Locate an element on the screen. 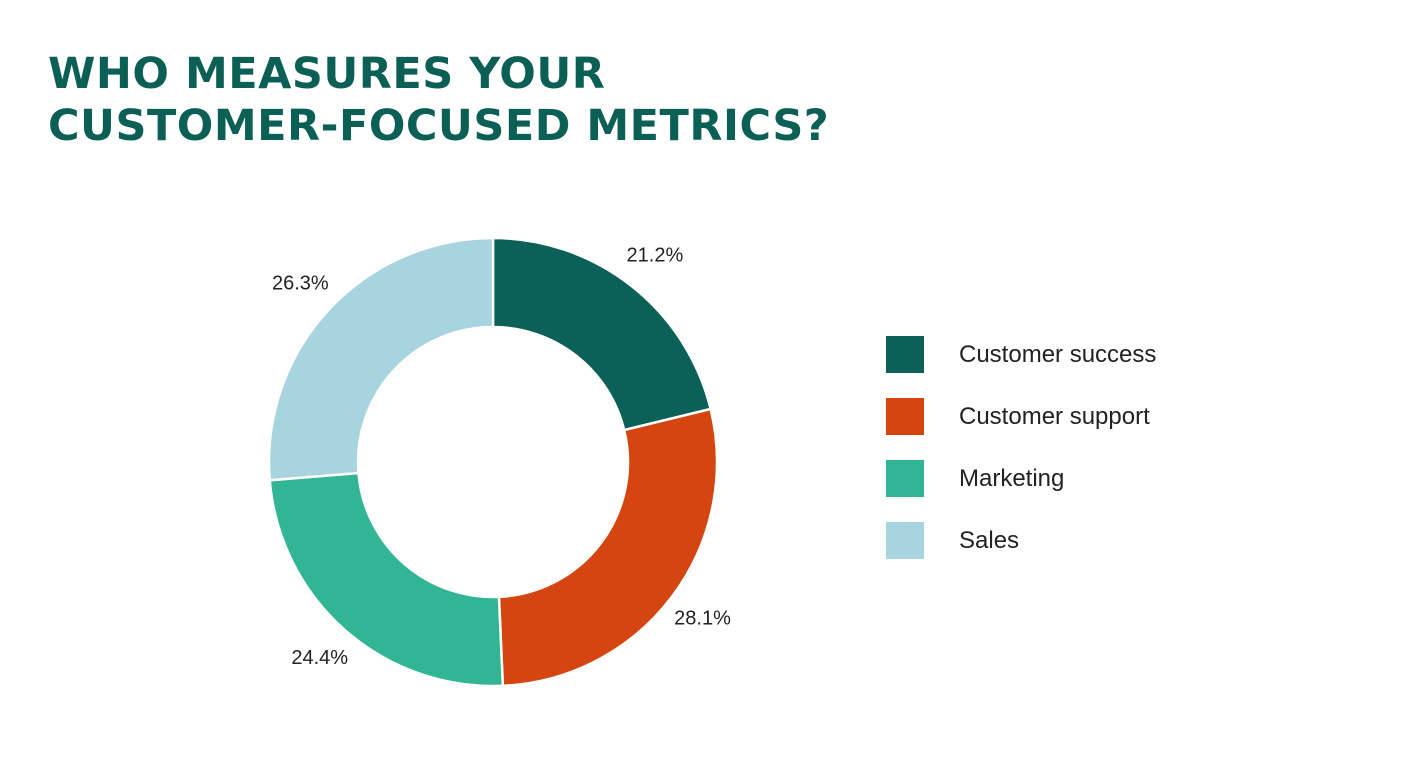  legend-label: Customer support is located at coordinates (1054, 416).